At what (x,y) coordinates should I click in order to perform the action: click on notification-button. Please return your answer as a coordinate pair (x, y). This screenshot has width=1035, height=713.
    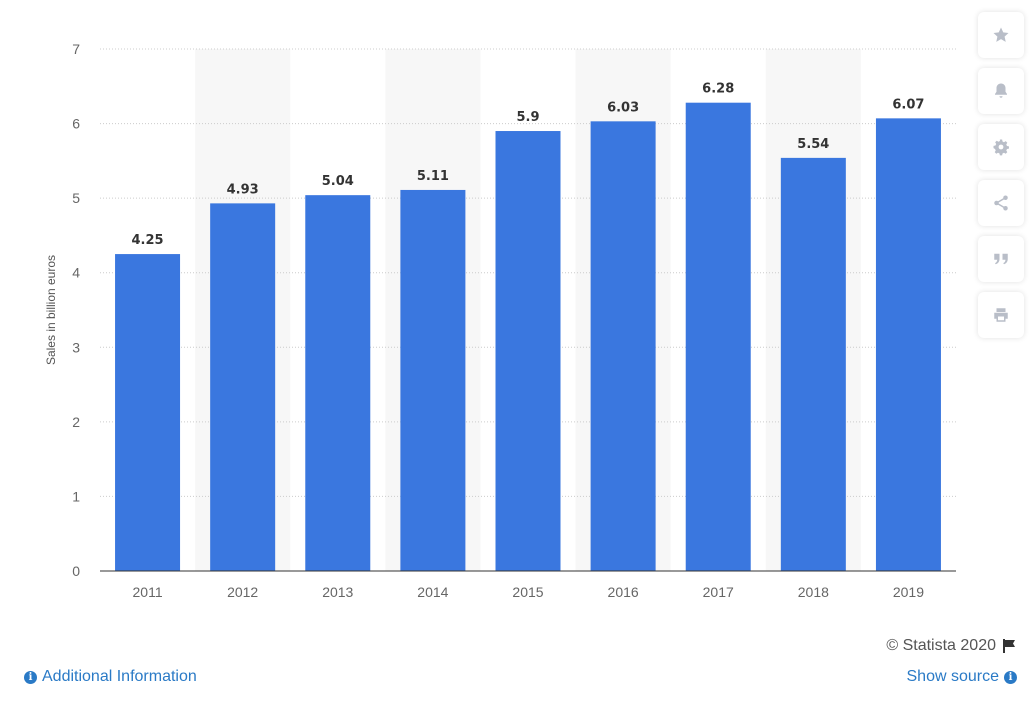
    Looking at the image, I should click on (1001, 91).